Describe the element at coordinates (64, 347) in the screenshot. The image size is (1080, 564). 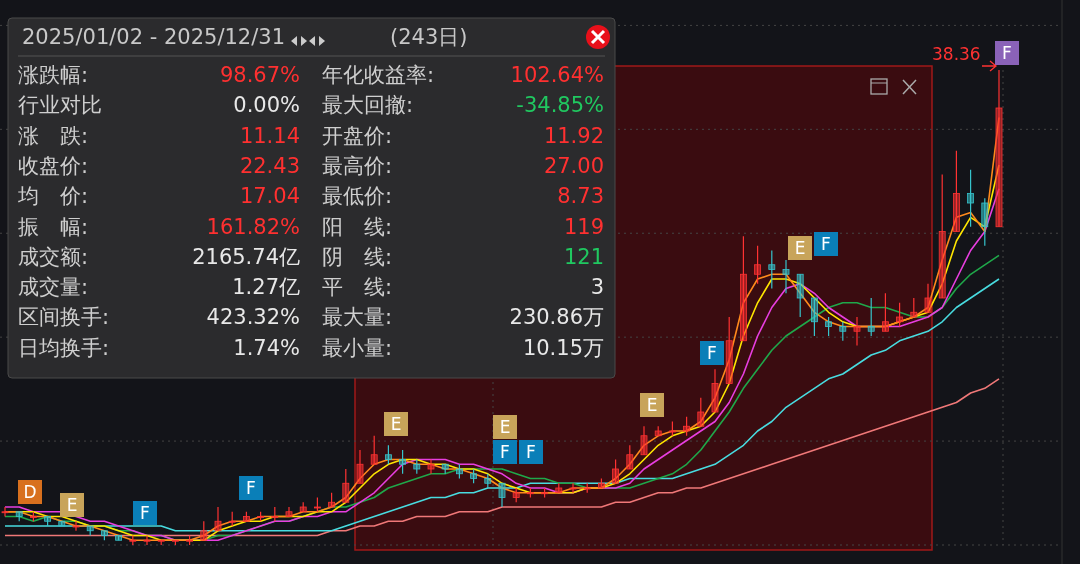
I see `annotation: 日均换手:` at that location.